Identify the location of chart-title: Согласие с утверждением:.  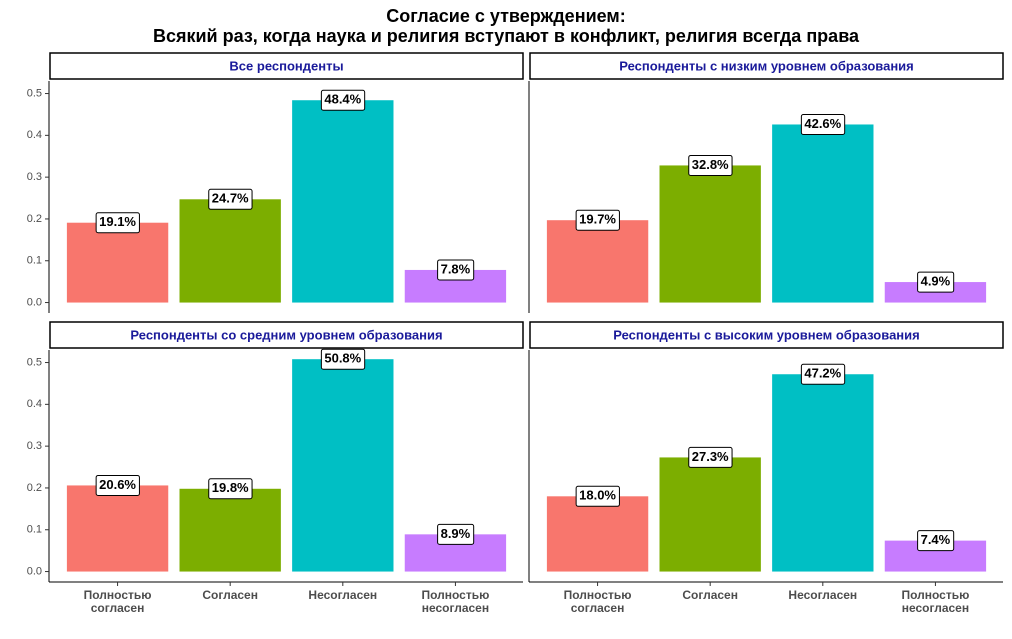
(505, 16).